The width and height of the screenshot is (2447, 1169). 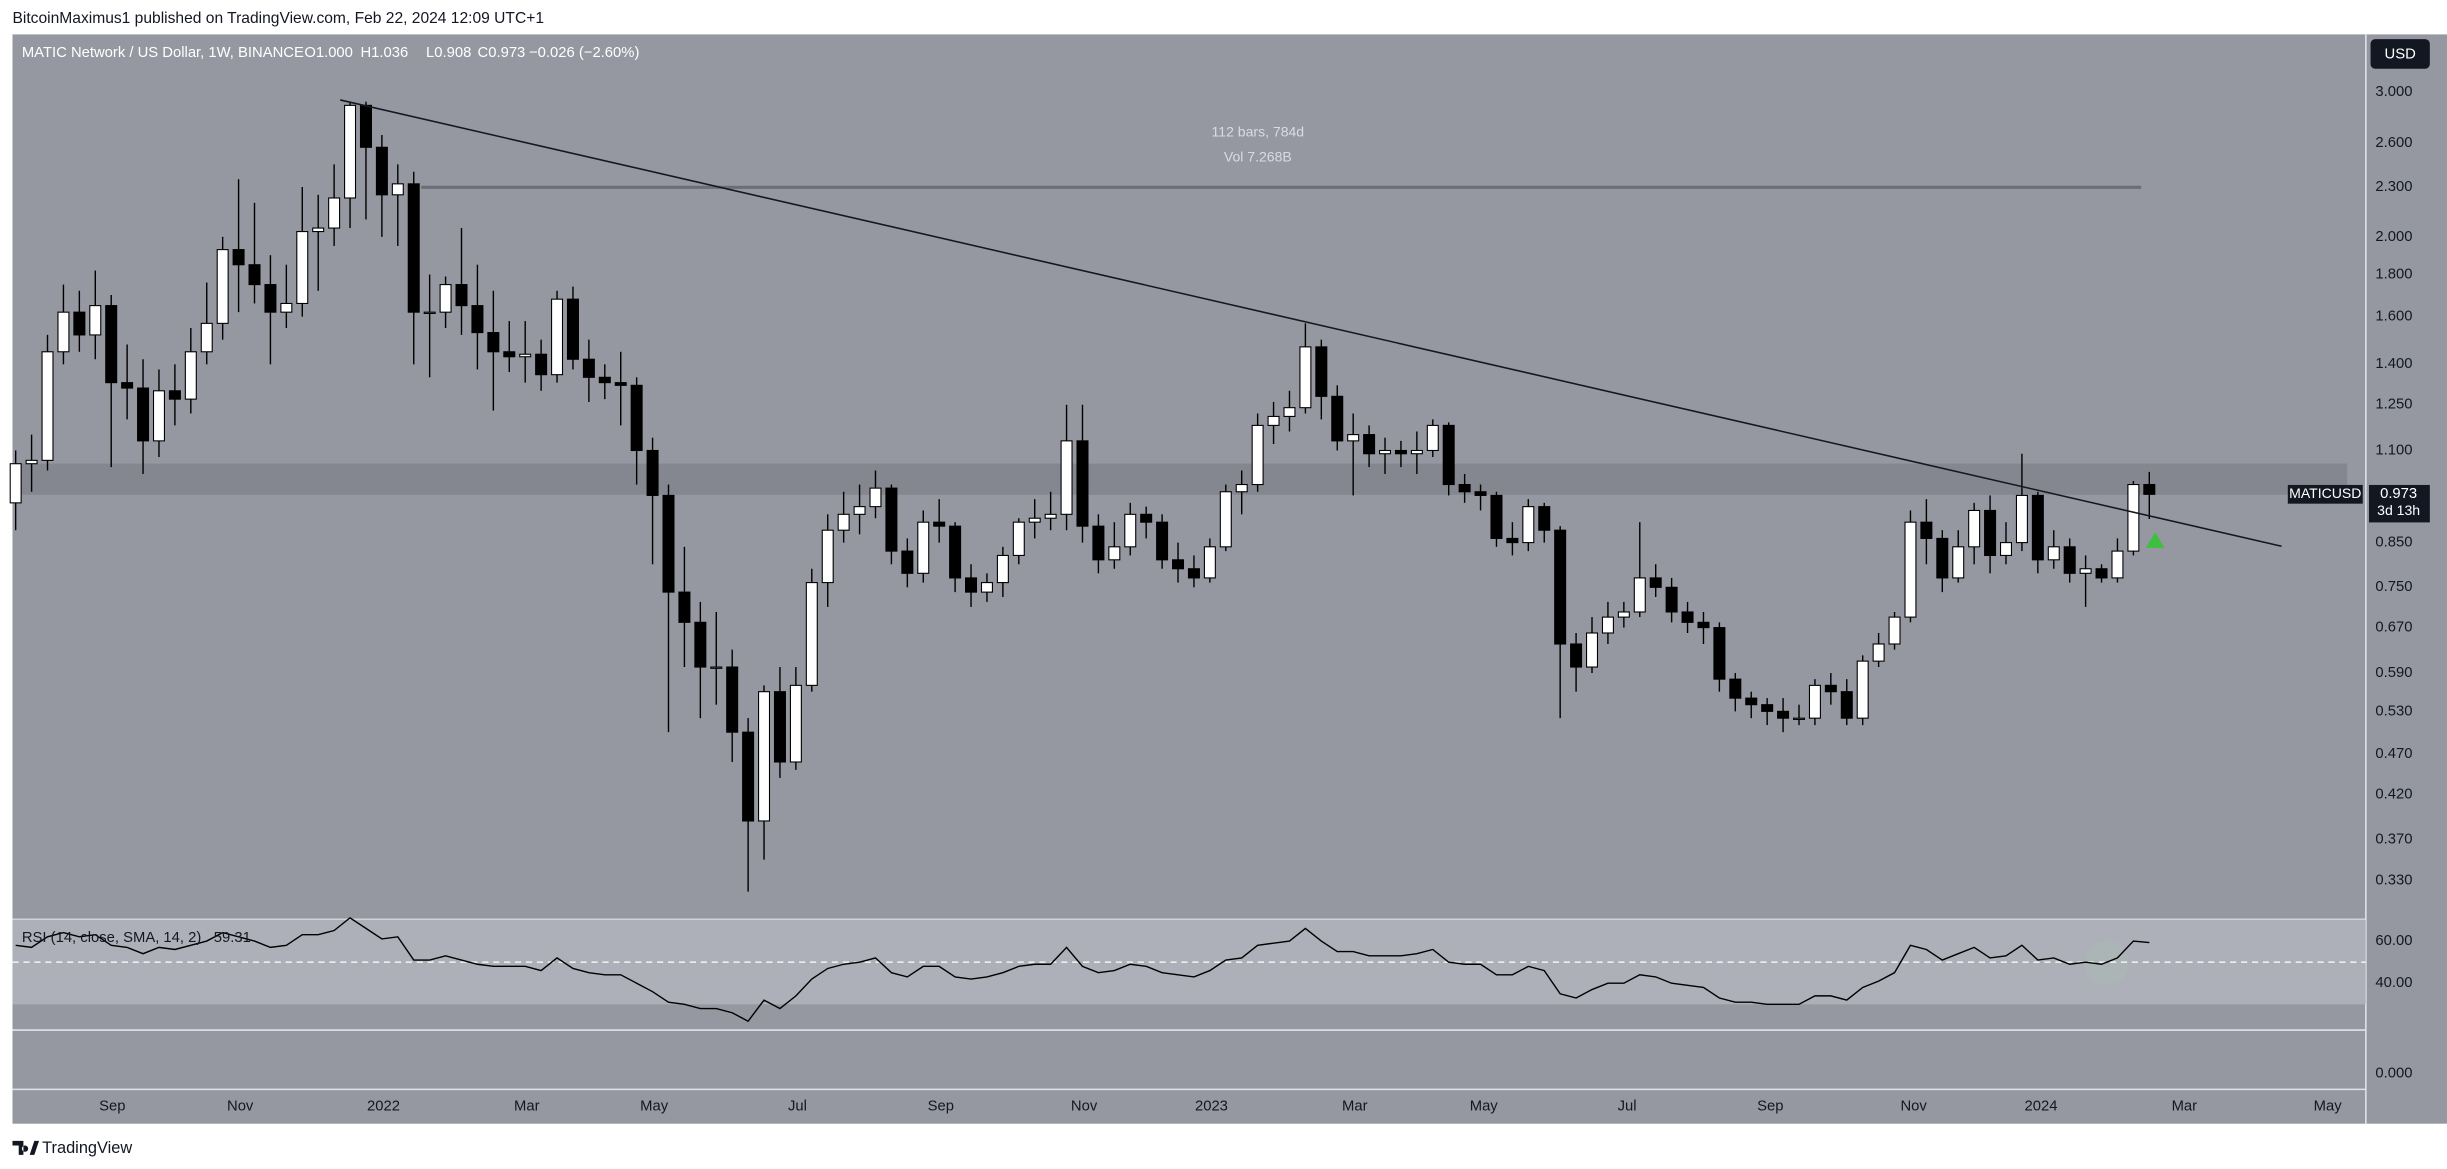 What do you see at coordinates (2393, 983) in the screenshot?
I see `rsi-tick-label: 40.00` at bounding box center [2393, 983].